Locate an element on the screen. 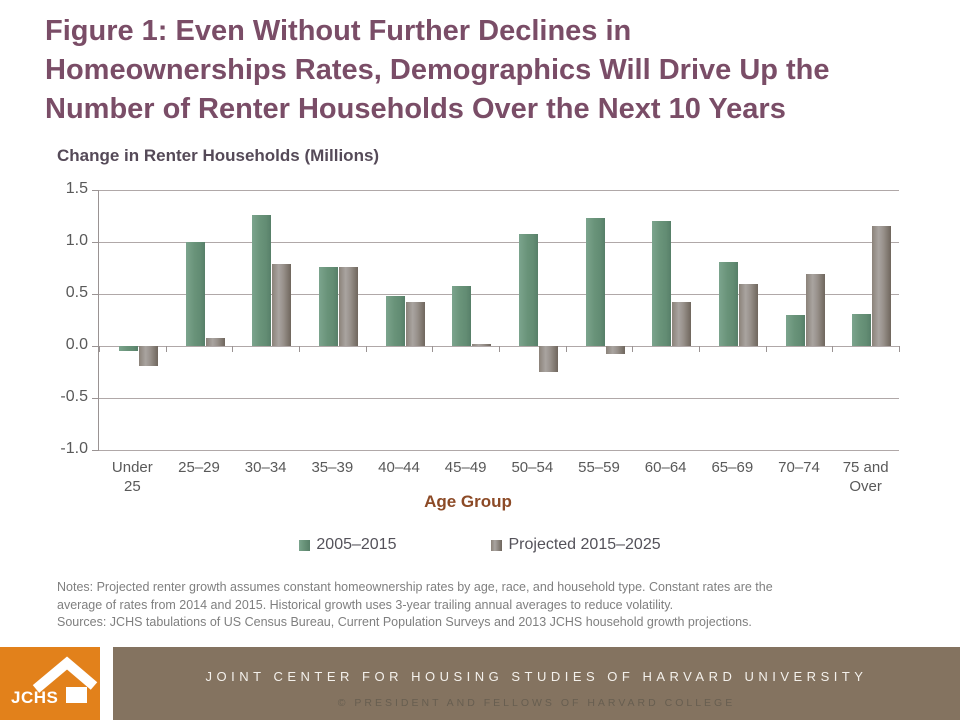  x-tick-label: 50–54 is located at coordinates (532, 467).